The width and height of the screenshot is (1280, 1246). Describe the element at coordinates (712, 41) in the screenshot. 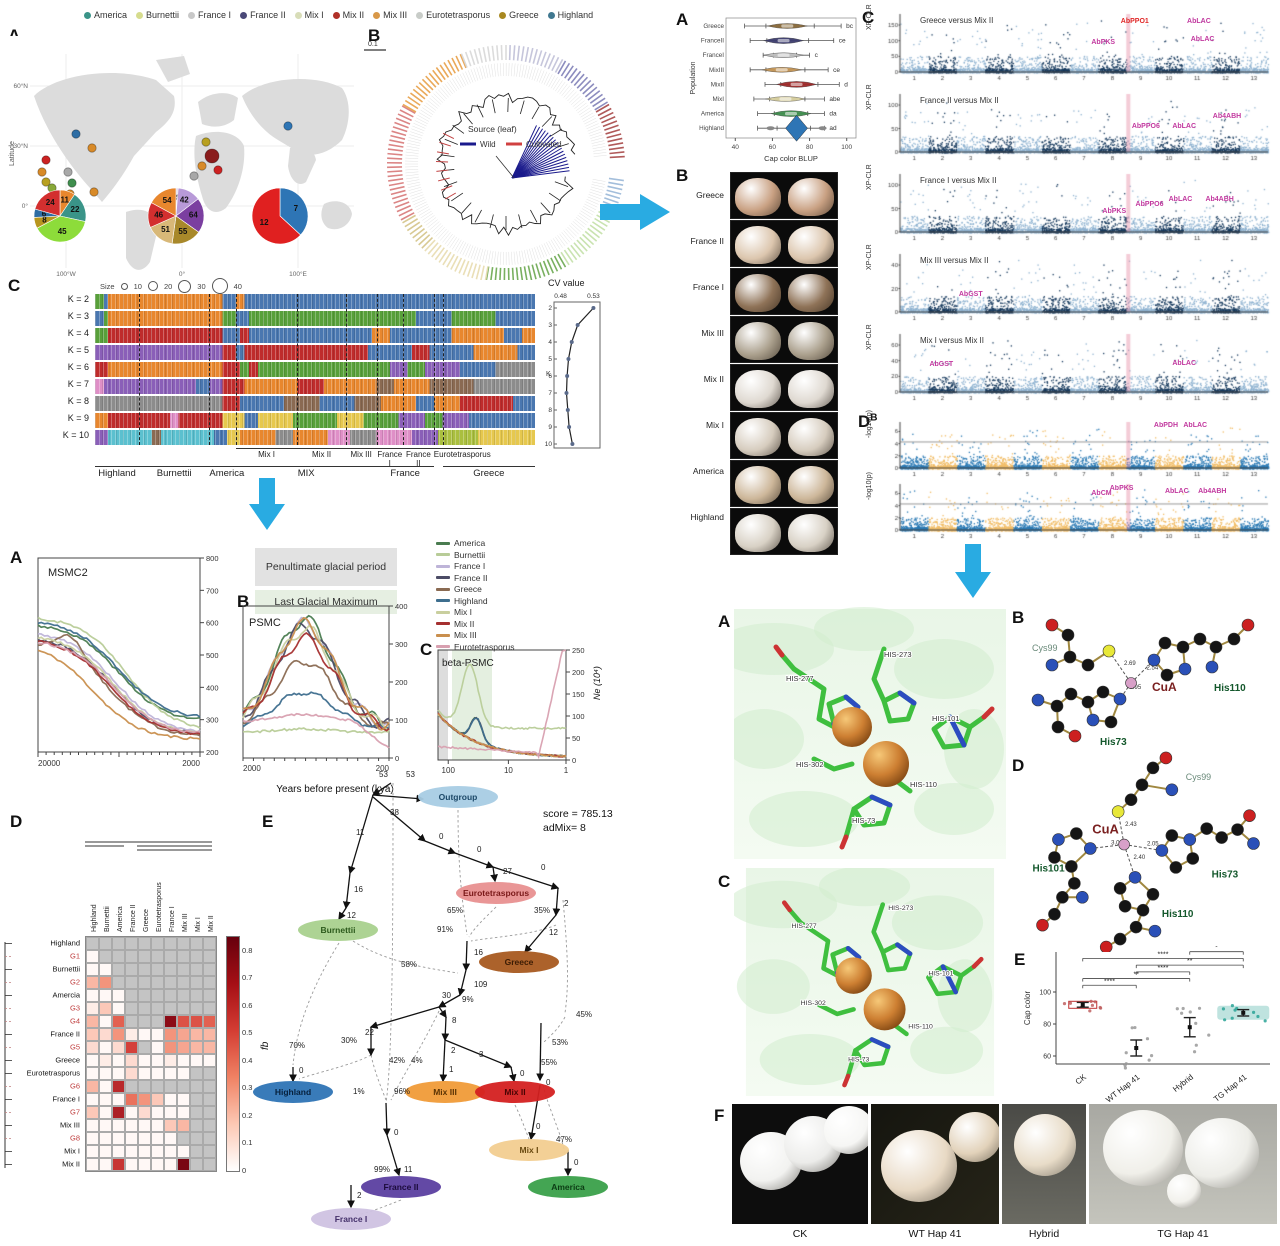

I see `svg-text: FranceII` at that location.